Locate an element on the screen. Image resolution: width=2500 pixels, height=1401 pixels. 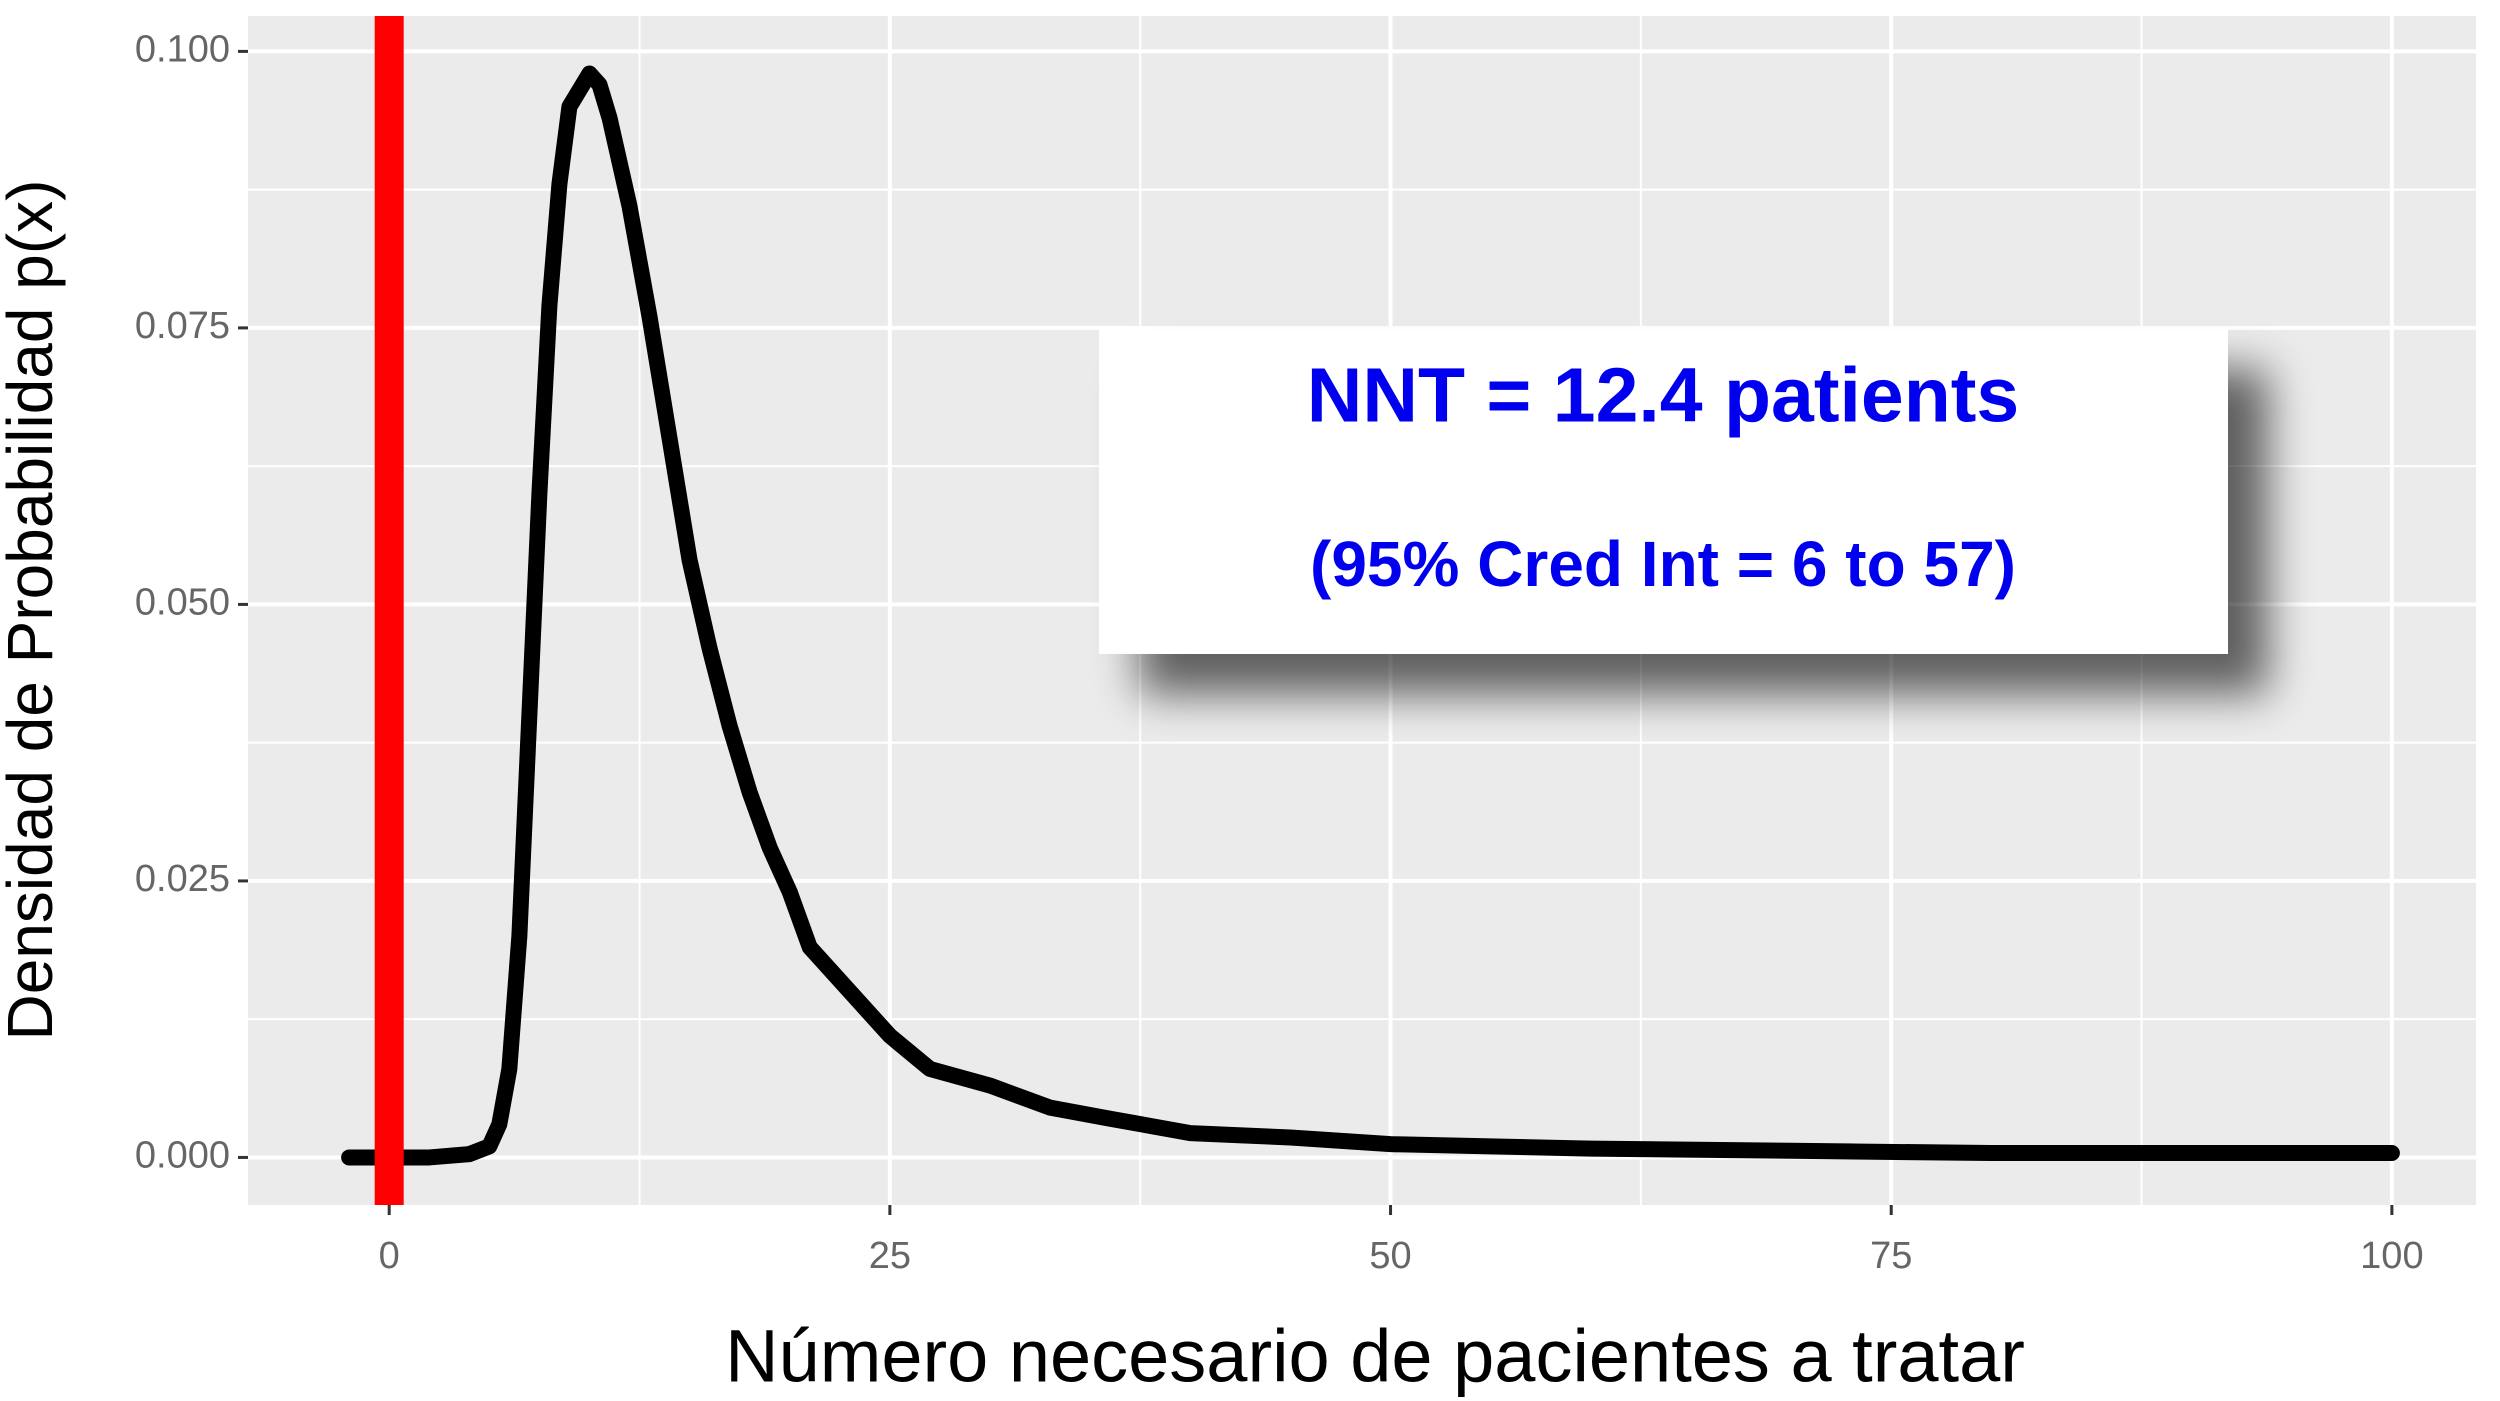
x-tick-label: 100 is located at coordinates (2391, 1256).